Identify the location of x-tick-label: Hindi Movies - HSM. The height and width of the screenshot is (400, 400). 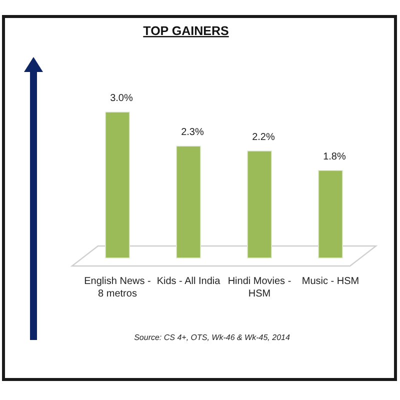
(260, 288).